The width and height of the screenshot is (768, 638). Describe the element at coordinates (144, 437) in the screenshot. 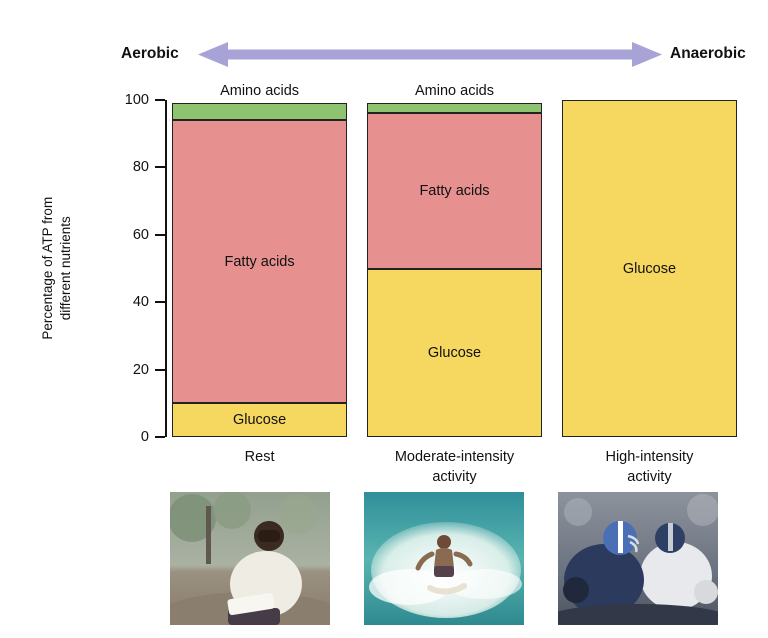

I see `y-axis-tick-label: 0` at that location.